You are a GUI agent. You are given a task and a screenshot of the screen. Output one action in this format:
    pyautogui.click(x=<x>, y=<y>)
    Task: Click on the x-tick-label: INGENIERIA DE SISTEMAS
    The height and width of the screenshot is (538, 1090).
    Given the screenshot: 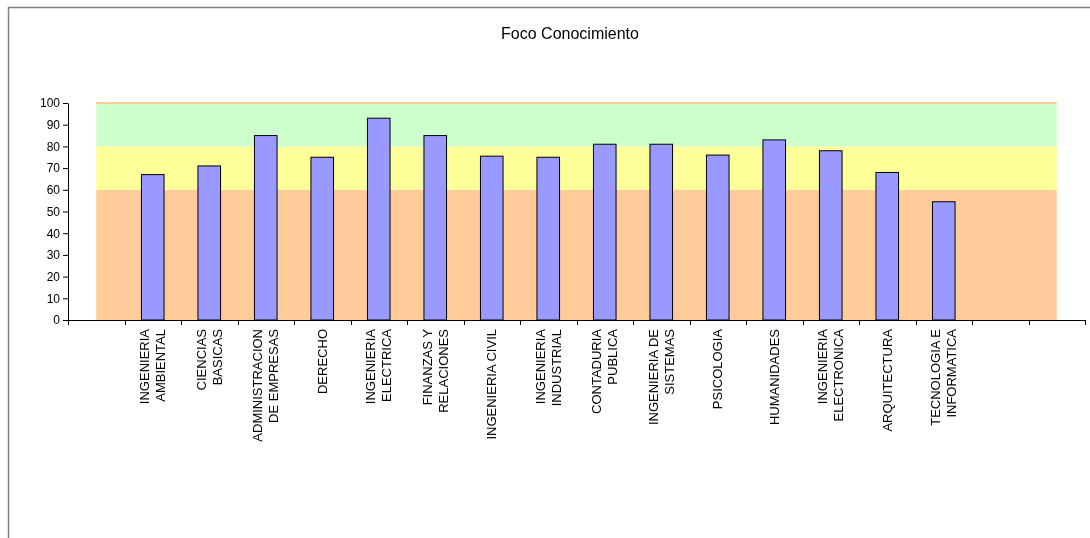 What is the action you would take?
    pyautogui.click(x=661, y=377)
    